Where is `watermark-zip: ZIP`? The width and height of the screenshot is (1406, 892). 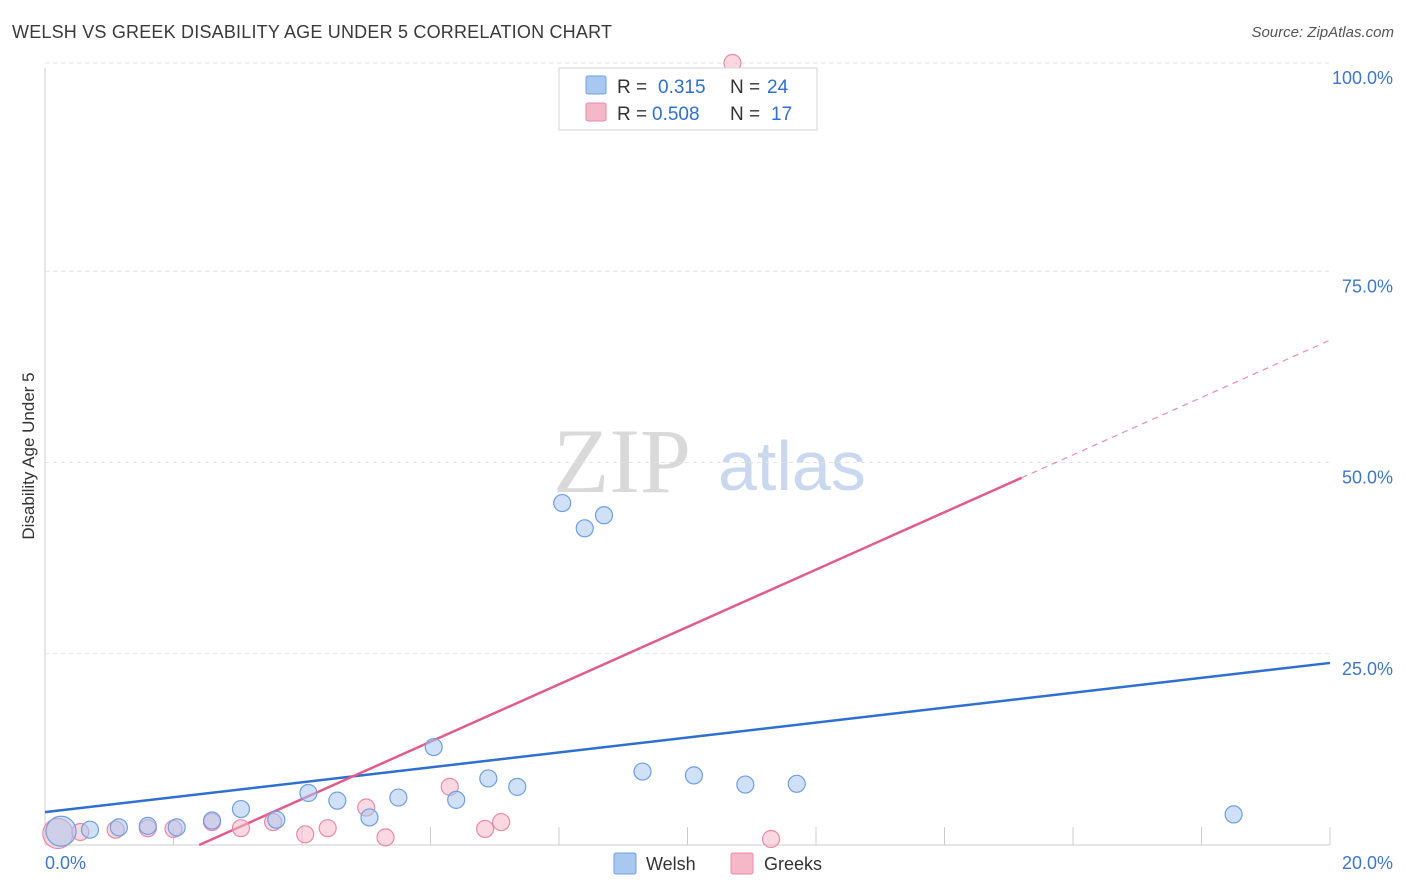
watermark-zip: ZIP is located at coordinates (622, 461).